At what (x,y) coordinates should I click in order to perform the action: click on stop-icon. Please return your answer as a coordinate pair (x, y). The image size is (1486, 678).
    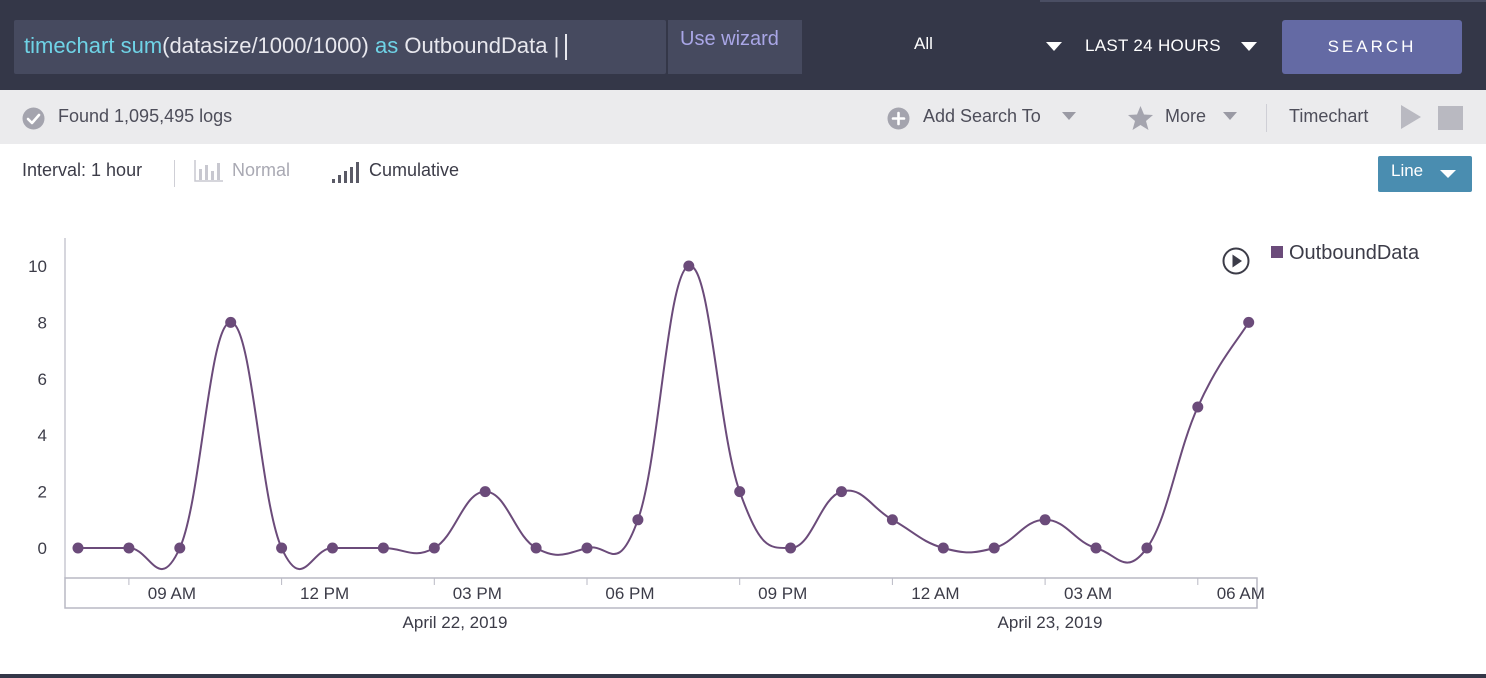
    Looking at the image, I should click on (1450, 118).